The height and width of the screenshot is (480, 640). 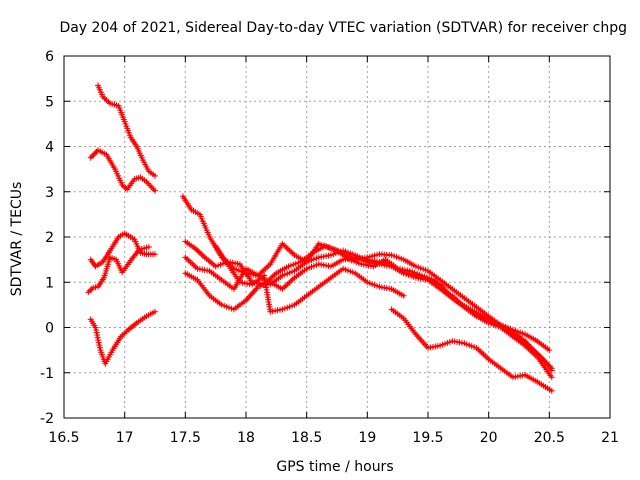 What do you see at coordinates (49, 102) in the screenshot?
I see `y-tick-label: 5` at bounding box center [49, 102].